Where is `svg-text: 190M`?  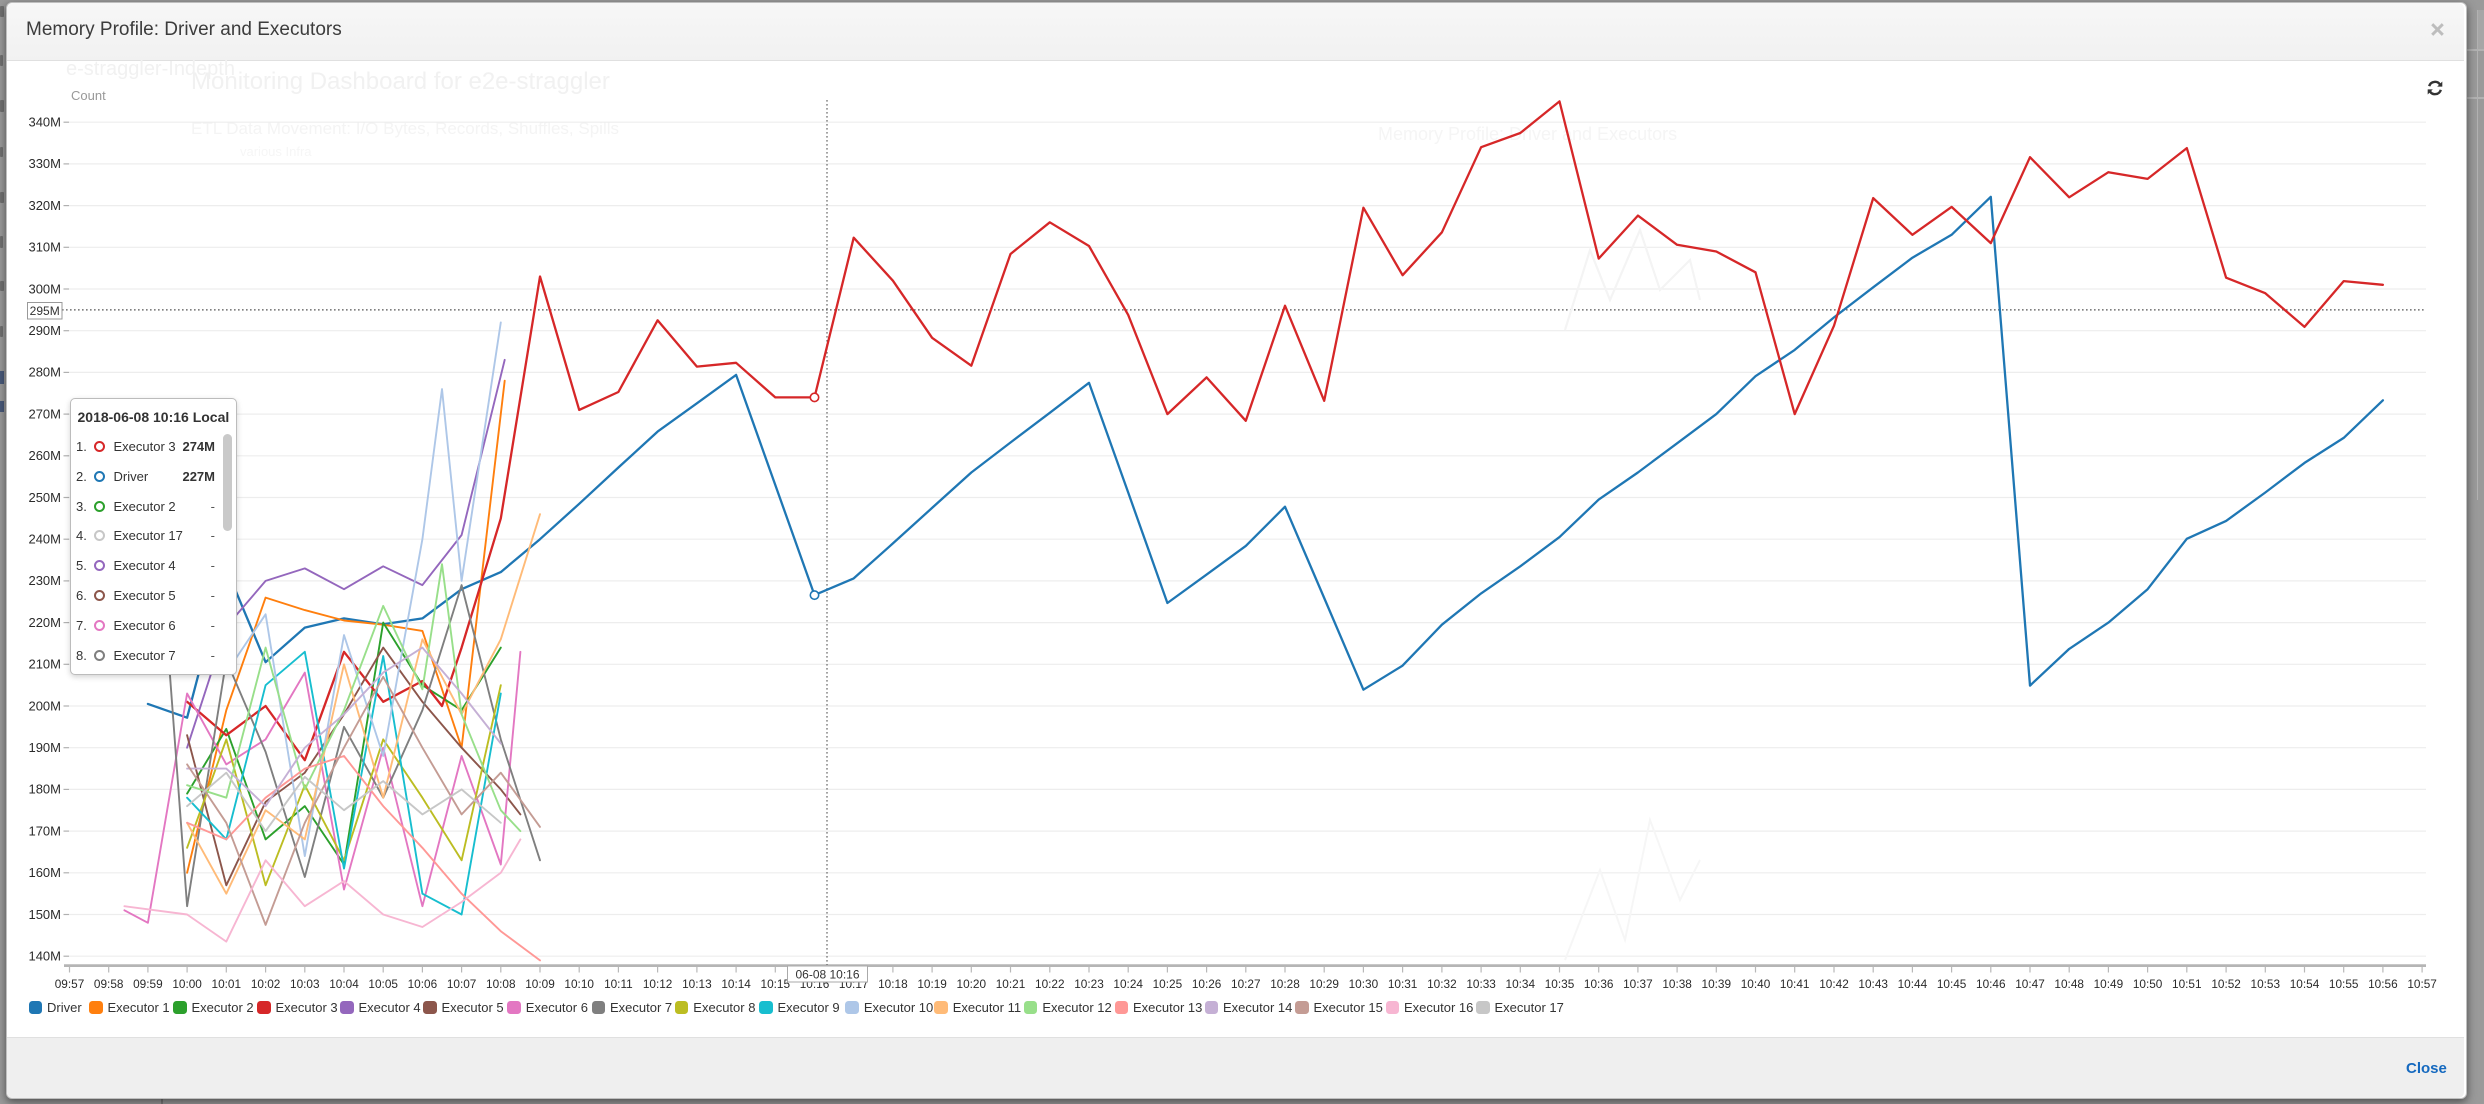
svg-text: 190M is located at coordinates (44, 747).